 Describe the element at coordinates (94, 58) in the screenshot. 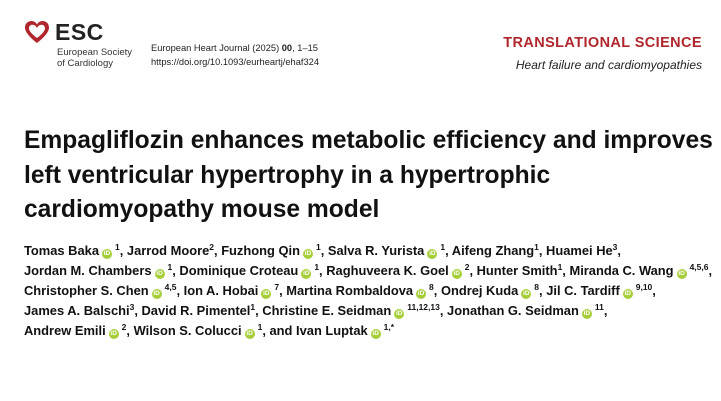

I see `logo-society-name: European Society of Cardiology` at that location.